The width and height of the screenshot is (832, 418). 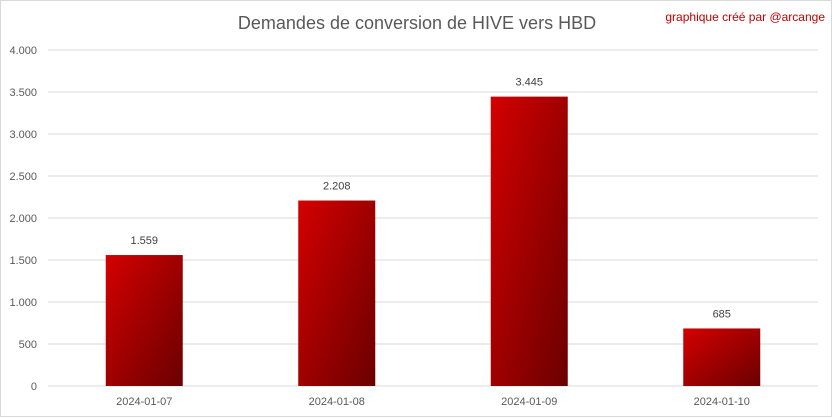 What do you see at coordinates (529, 83) in the screenshot?
I see `data-label: 3.445` at bounding box center [529, 83].